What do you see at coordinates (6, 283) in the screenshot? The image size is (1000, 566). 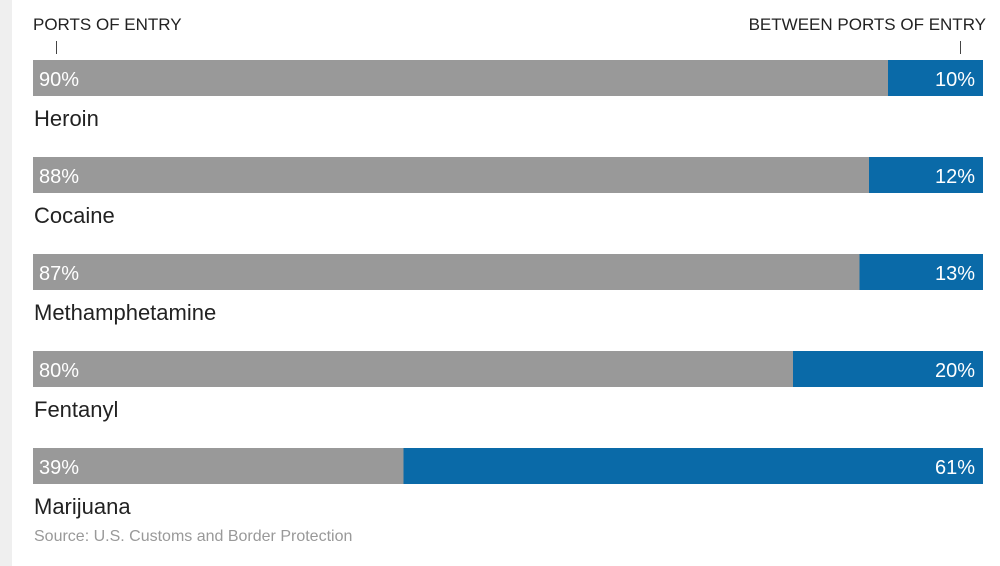 I see `left-margin-strip` at bounding box center [6, 283].